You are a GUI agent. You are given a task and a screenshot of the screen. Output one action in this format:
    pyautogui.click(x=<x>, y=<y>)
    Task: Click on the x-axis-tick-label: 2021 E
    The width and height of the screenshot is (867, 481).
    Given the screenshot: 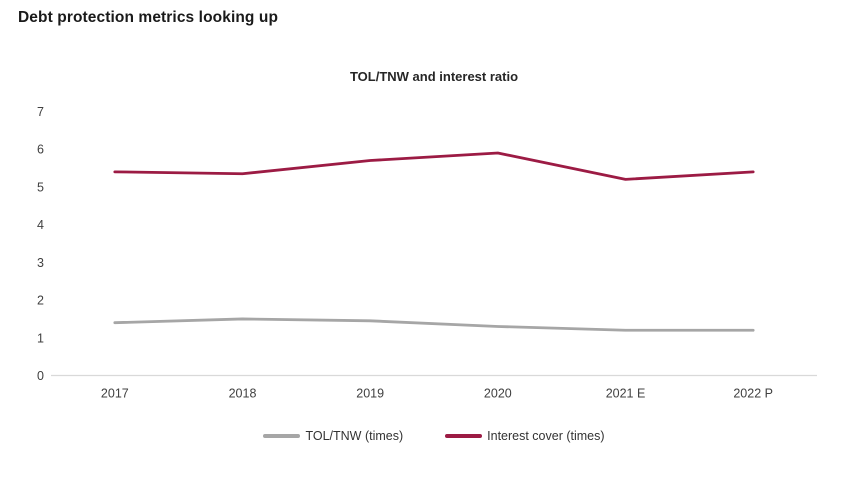 What is the action you would take?
    pyautogui.click(x=626, y=394)
    